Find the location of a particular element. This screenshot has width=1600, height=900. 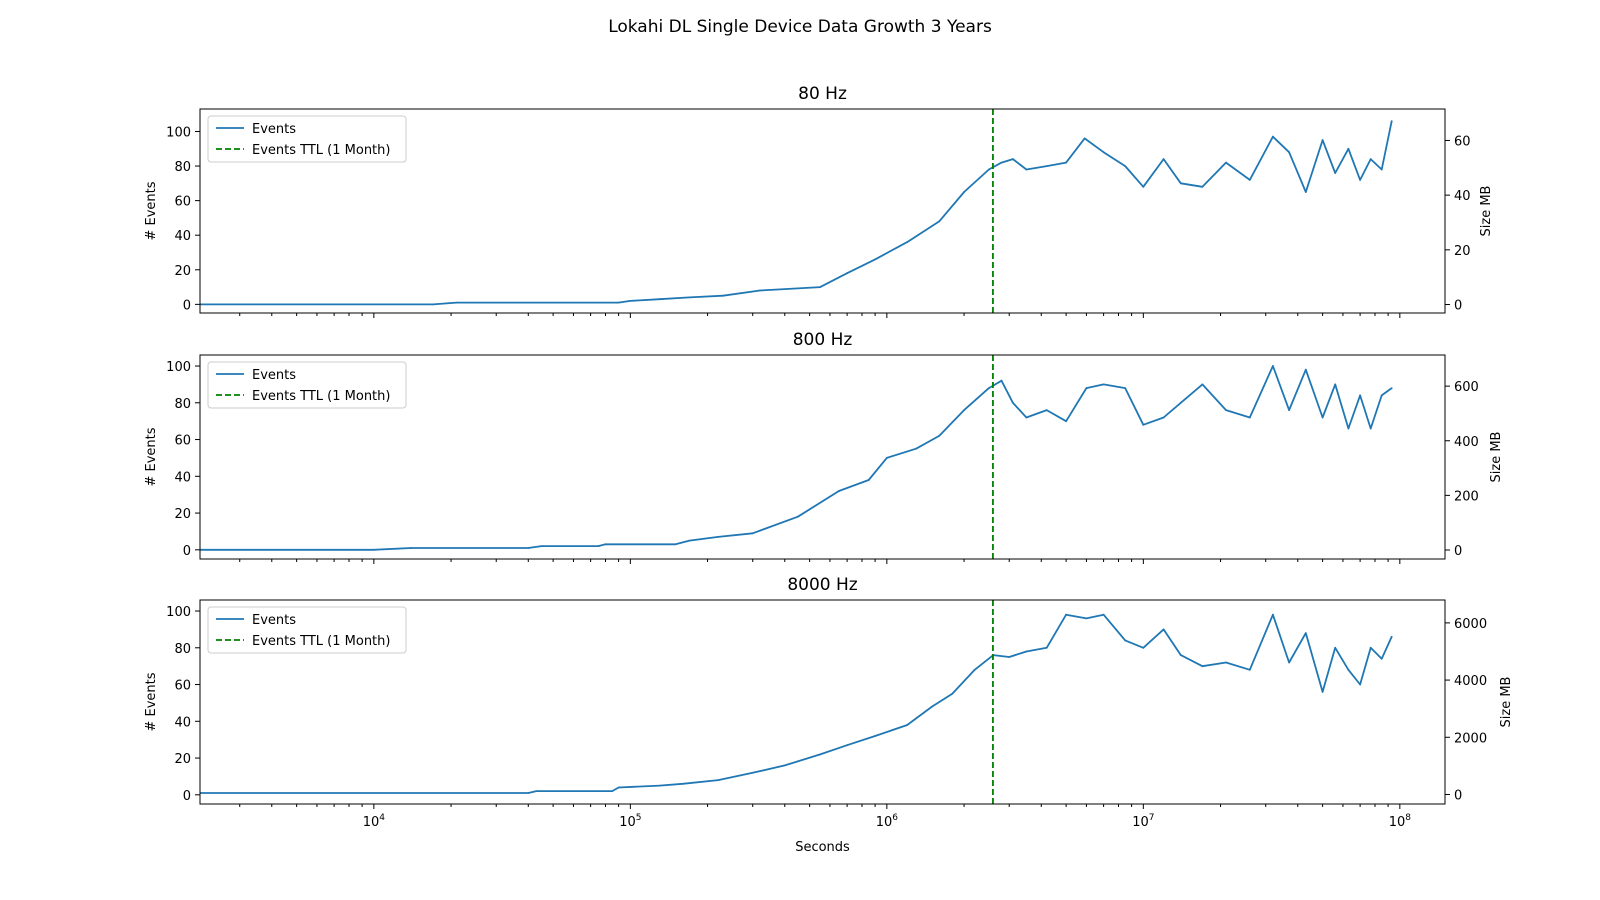

y2-tick-label: 40 is located at coordinates (1462, 196).